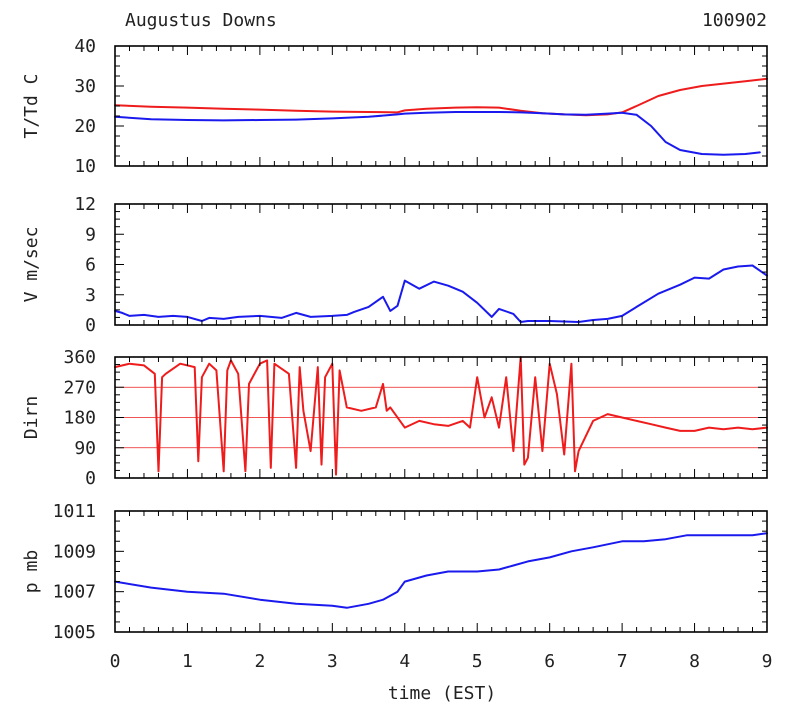  What do you see at coordinates (31, 265) in the screenshot?
I see `y-axis-title-wind: V m/sec` at bounding box center [31, 265].